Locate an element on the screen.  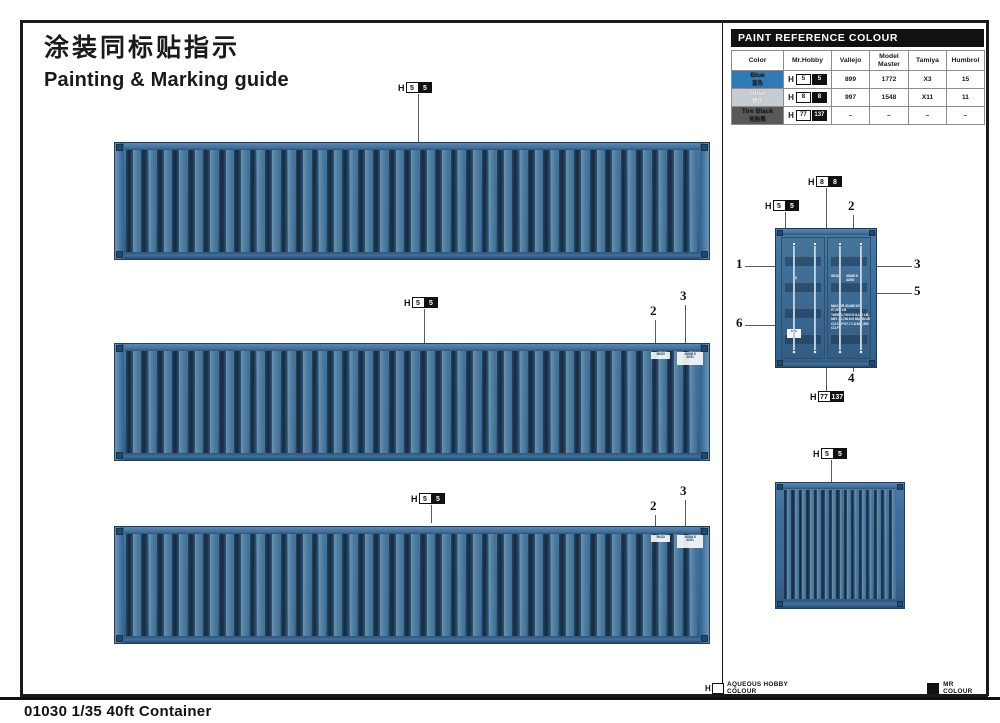
mr-colour-chip is located at coordinates (933, 688).